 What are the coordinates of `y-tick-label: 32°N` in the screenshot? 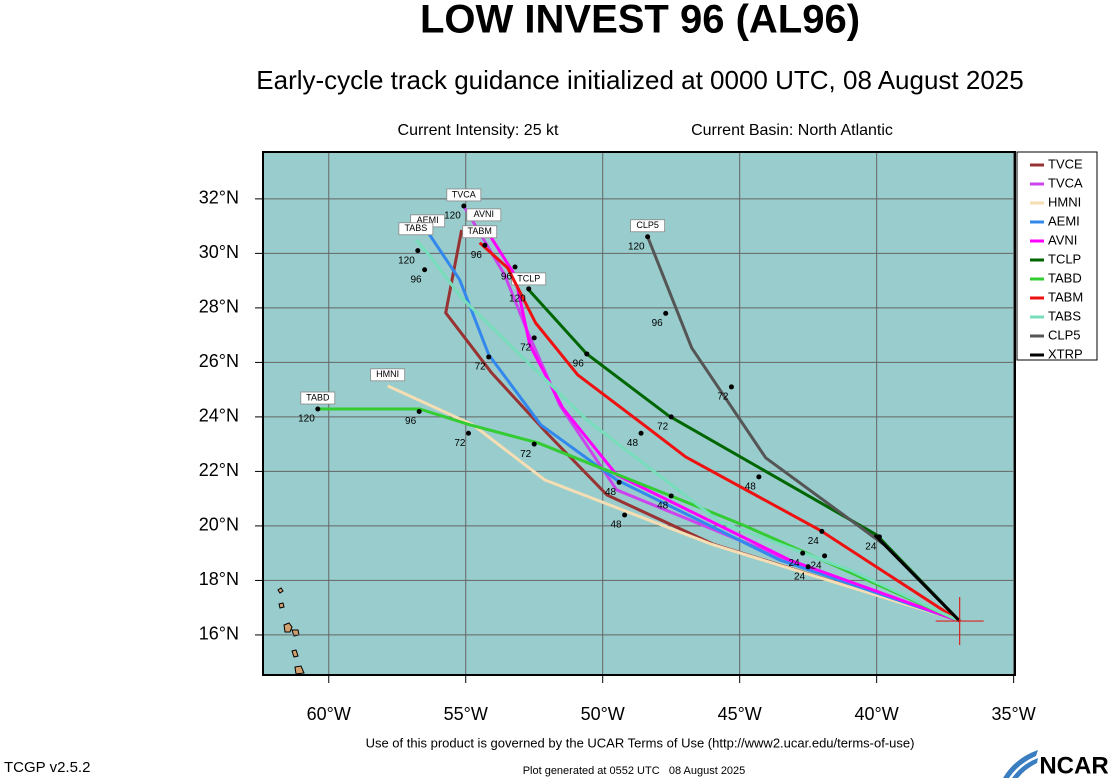 It's located at (219, 198).